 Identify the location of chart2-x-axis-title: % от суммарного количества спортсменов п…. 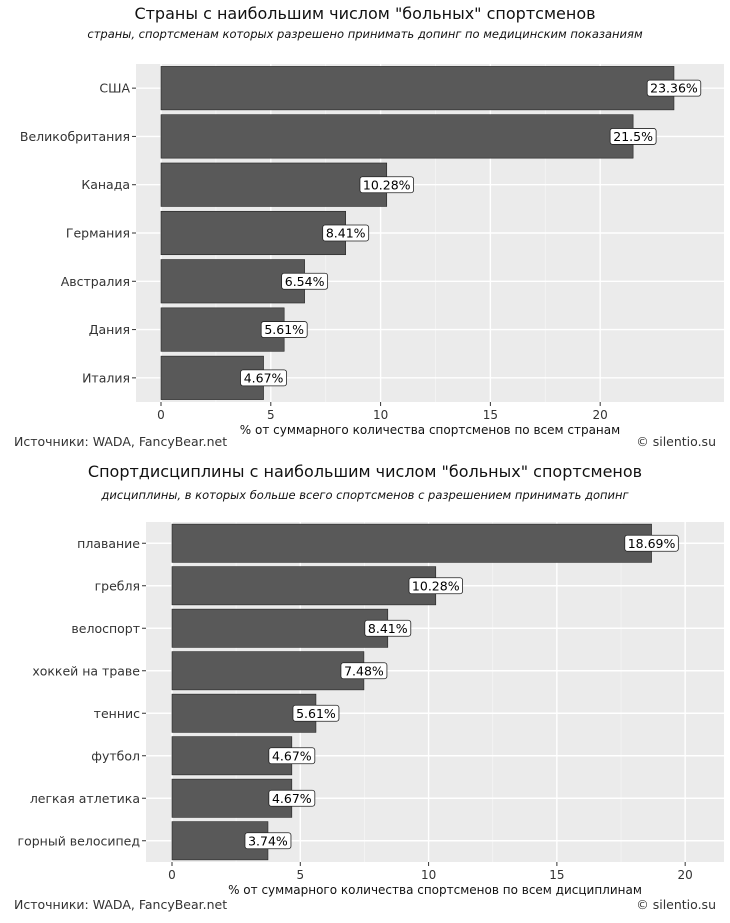
(435, 890).